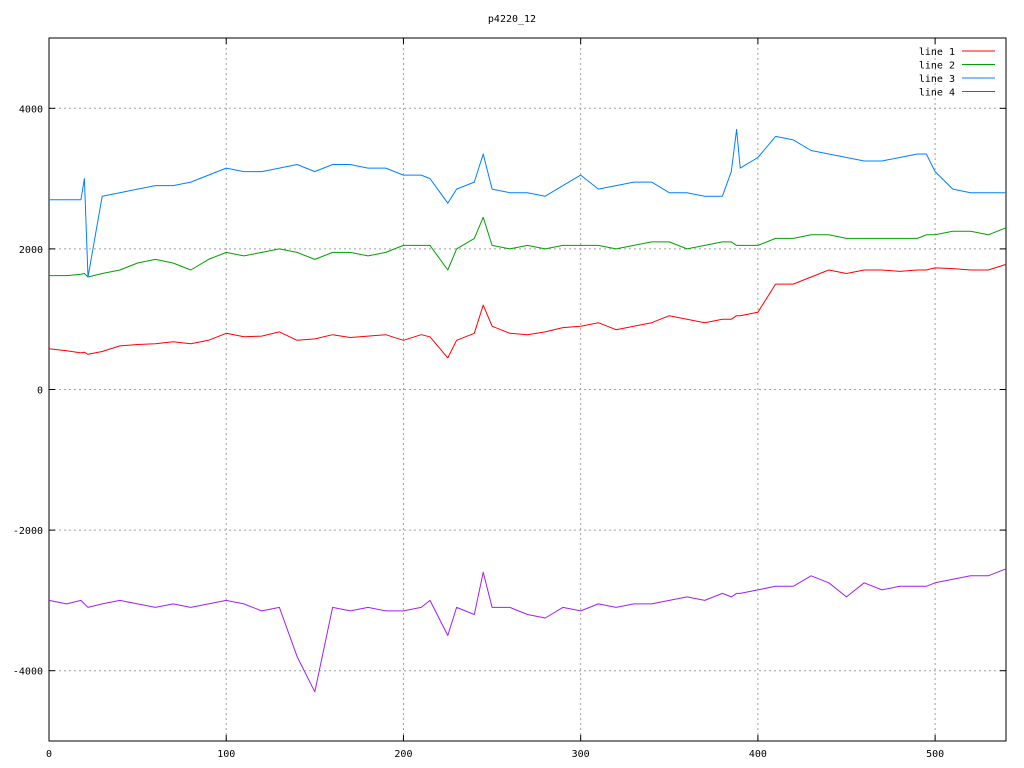  Describe the element at coordinates (937, 79) in the screenshot. I see `legend-label-3: line 3` at that location.